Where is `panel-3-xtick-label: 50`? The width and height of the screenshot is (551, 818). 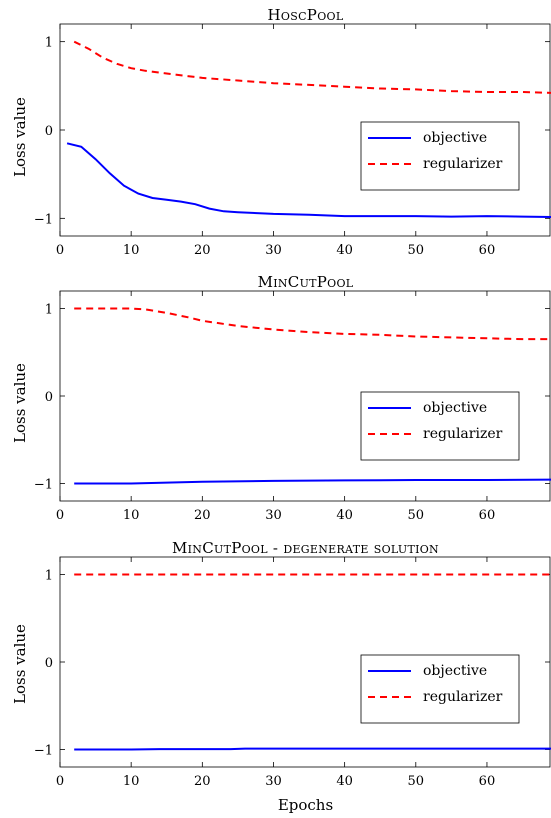 panel-3-xtick-label: 50 is located at coordinates (416, 781).